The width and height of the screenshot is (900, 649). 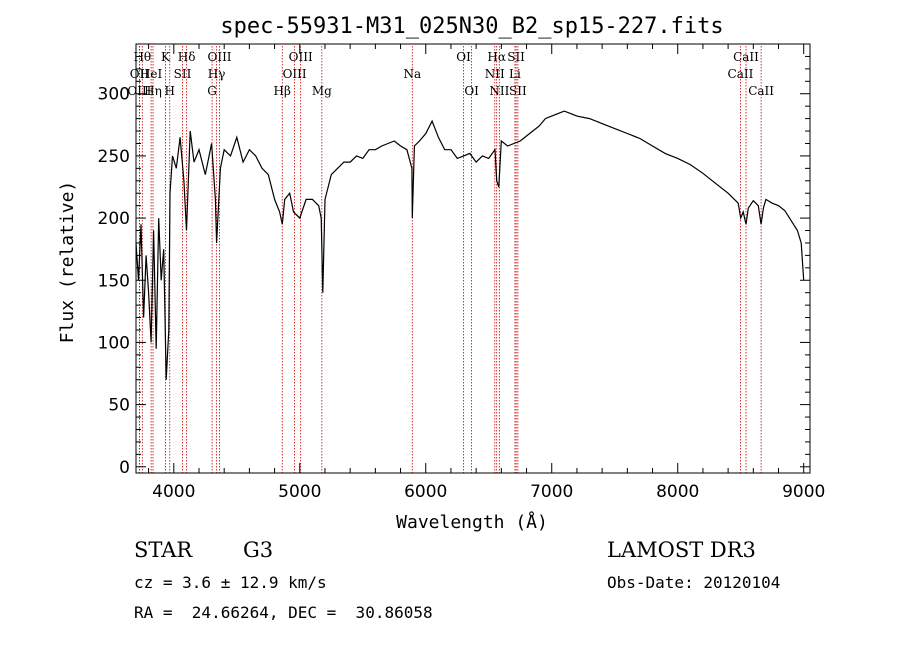 I want to click on line-label: Hγ, so click(x=217, y=74).